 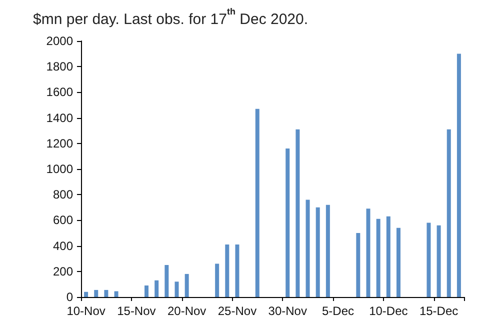 I want to click on x-tick-label: 10-Dec, so click(x=388, y=311).